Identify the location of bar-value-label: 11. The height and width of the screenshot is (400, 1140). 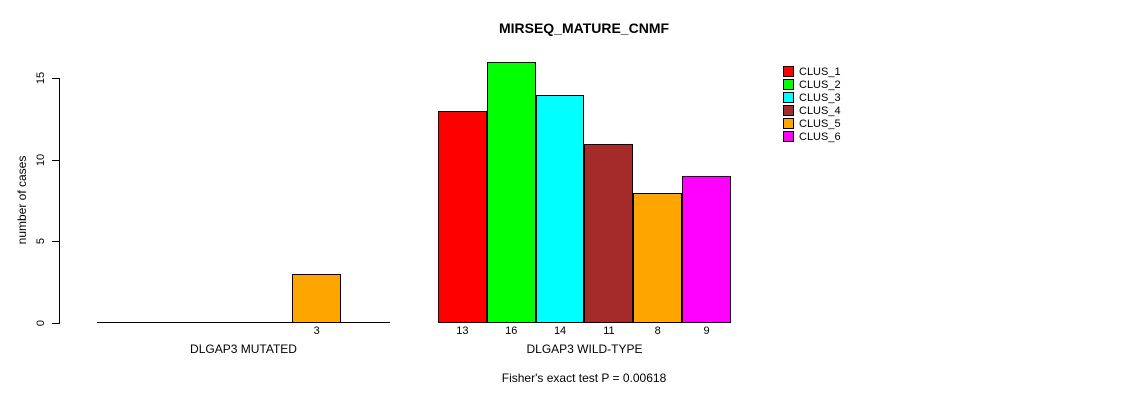
(609, 331).